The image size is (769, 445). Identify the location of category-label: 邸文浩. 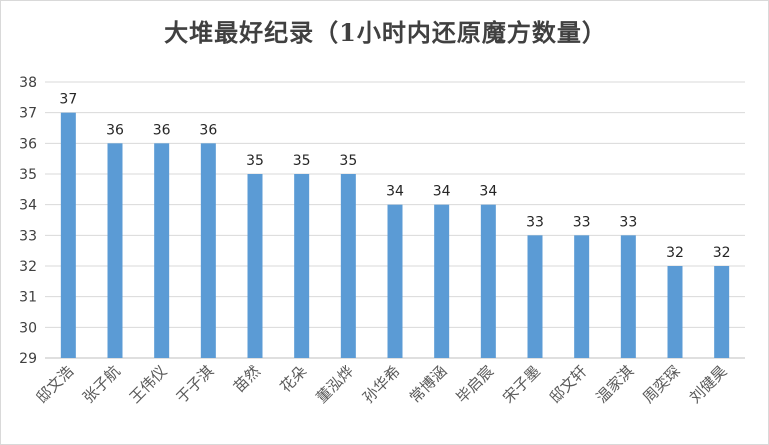
(55, 384).